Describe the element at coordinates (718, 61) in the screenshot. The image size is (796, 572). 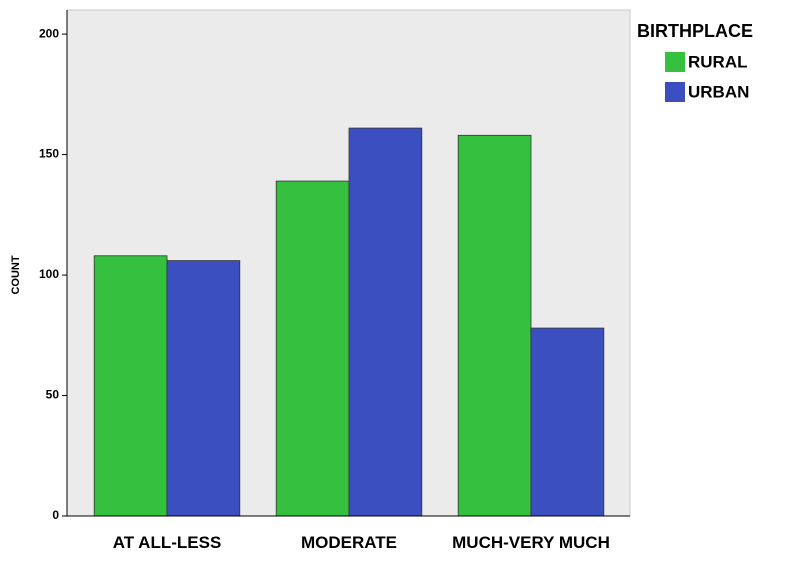
I see `legend-label: RURAL` at that location.